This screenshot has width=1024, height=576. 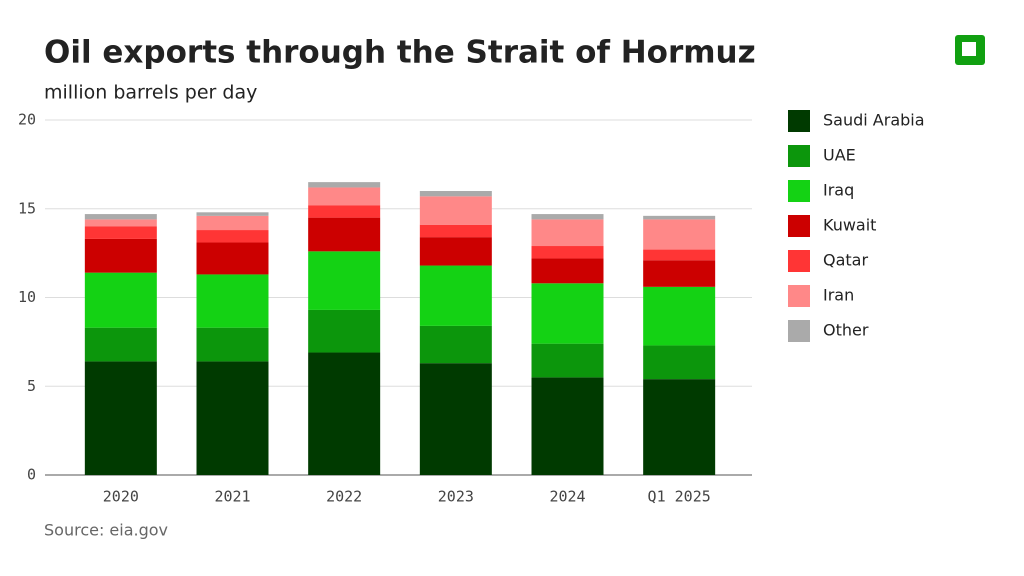 I want to click on legend-label: UAE, so click(x=839, y=155).